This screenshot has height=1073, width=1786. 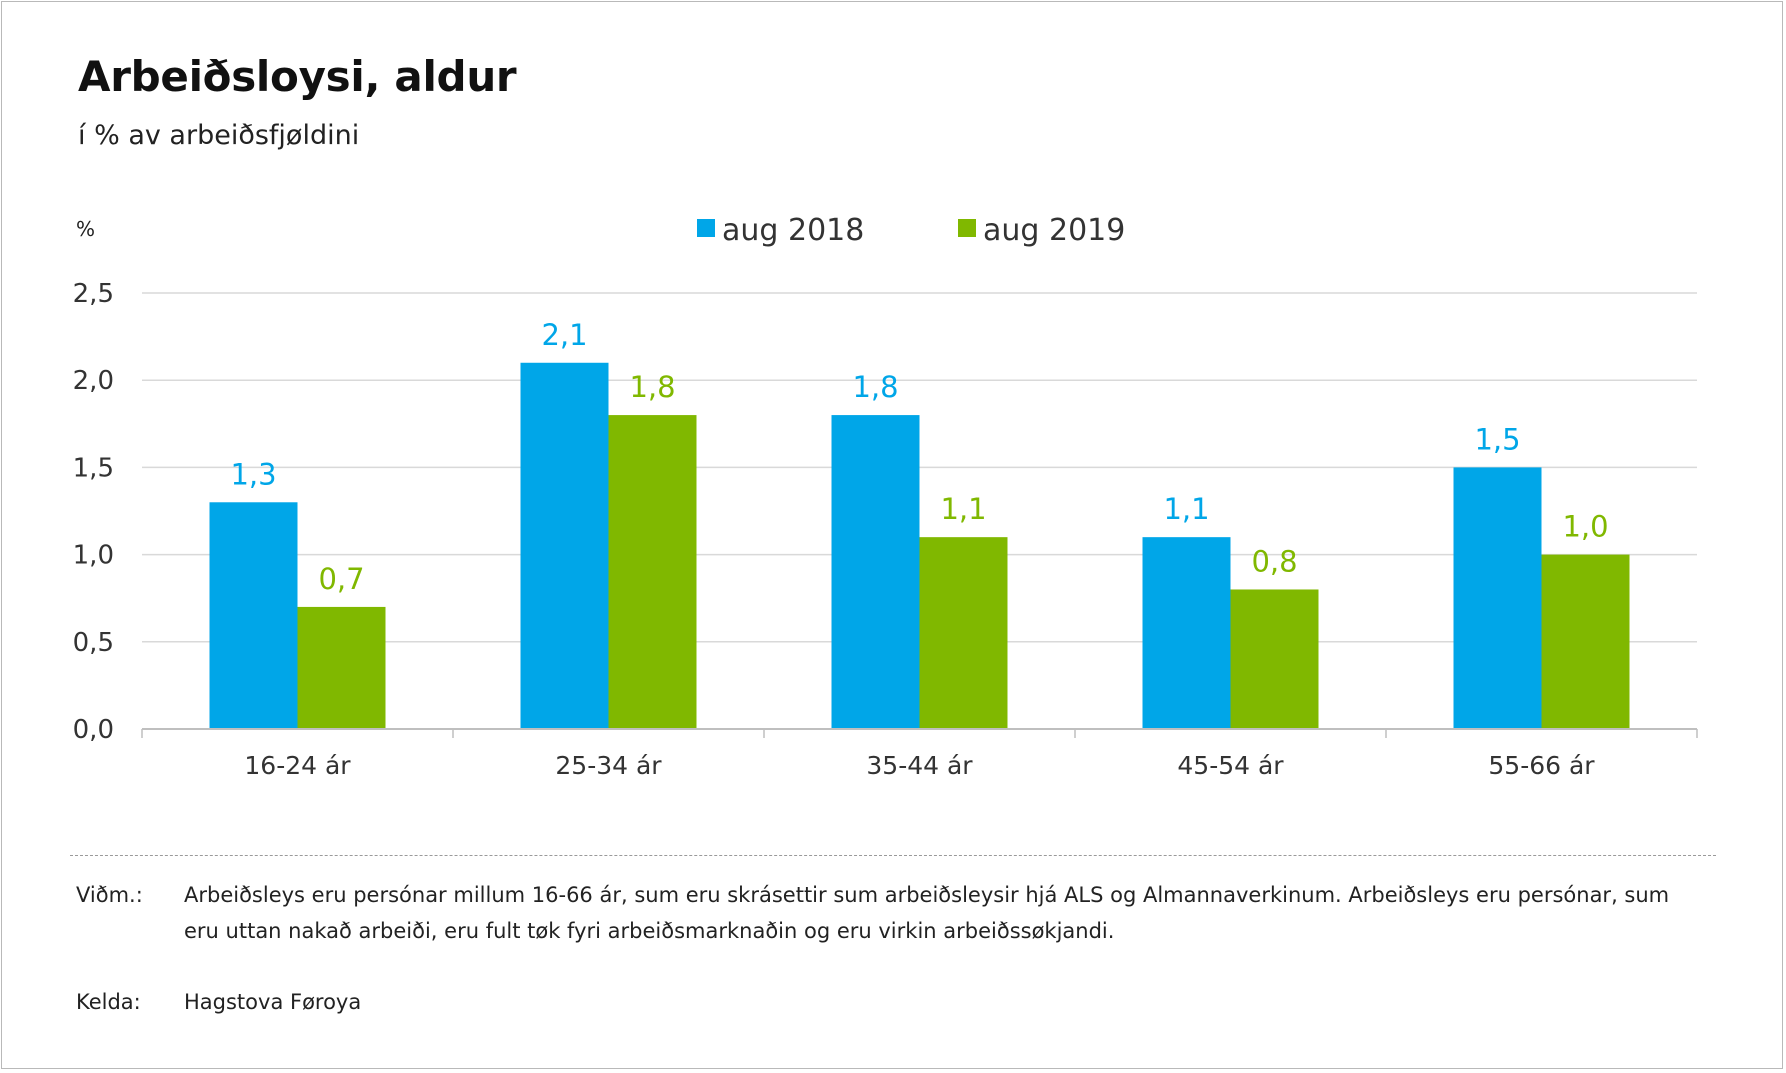 What do you see at coordinates (341, 579) in the screenshot?
I see `data-label: 0,7` at bounding box center [341, 579].